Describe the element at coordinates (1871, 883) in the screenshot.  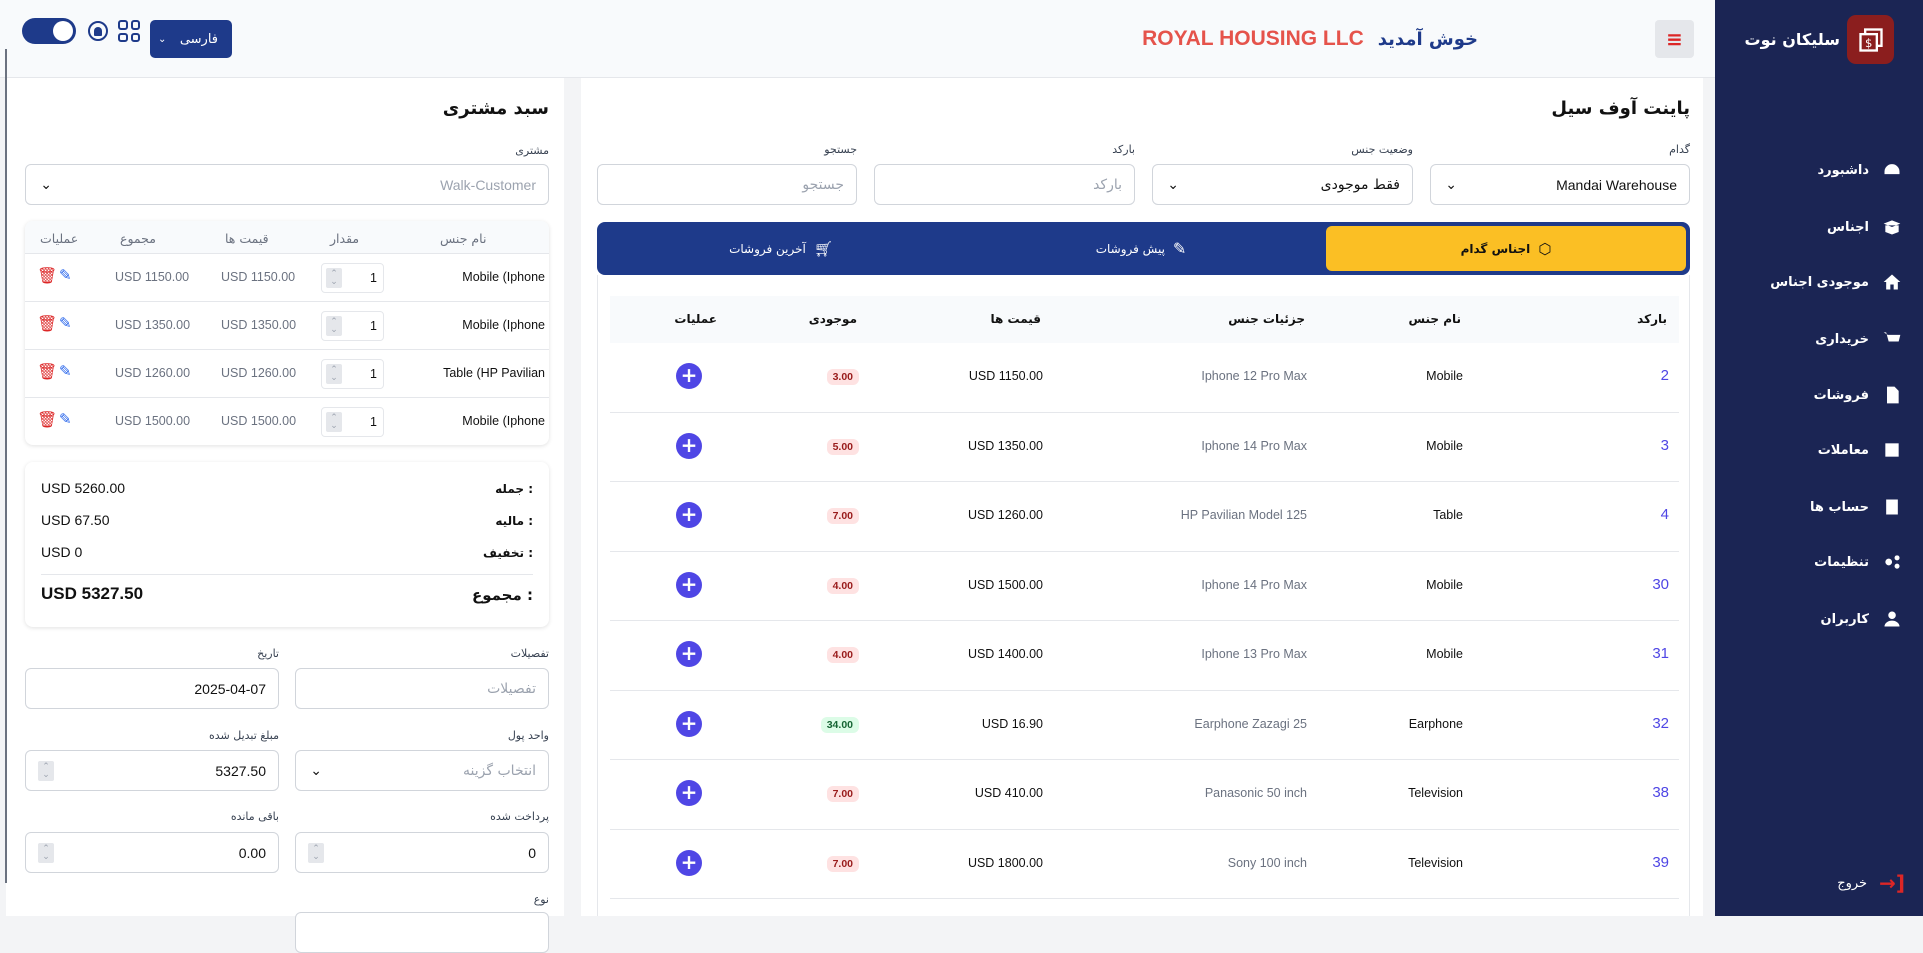
I see `logout-button: [→ خروج` at that location.